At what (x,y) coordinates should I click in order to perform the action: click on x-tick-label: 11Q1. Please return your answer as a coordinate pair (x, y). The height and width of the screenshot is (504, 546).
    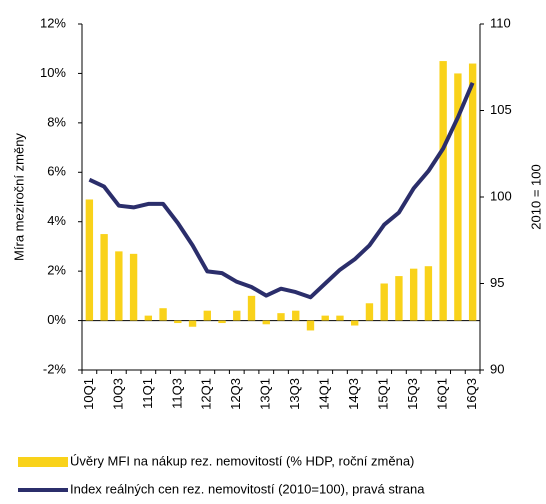
    Looking at the image, I should click on (147, 393).